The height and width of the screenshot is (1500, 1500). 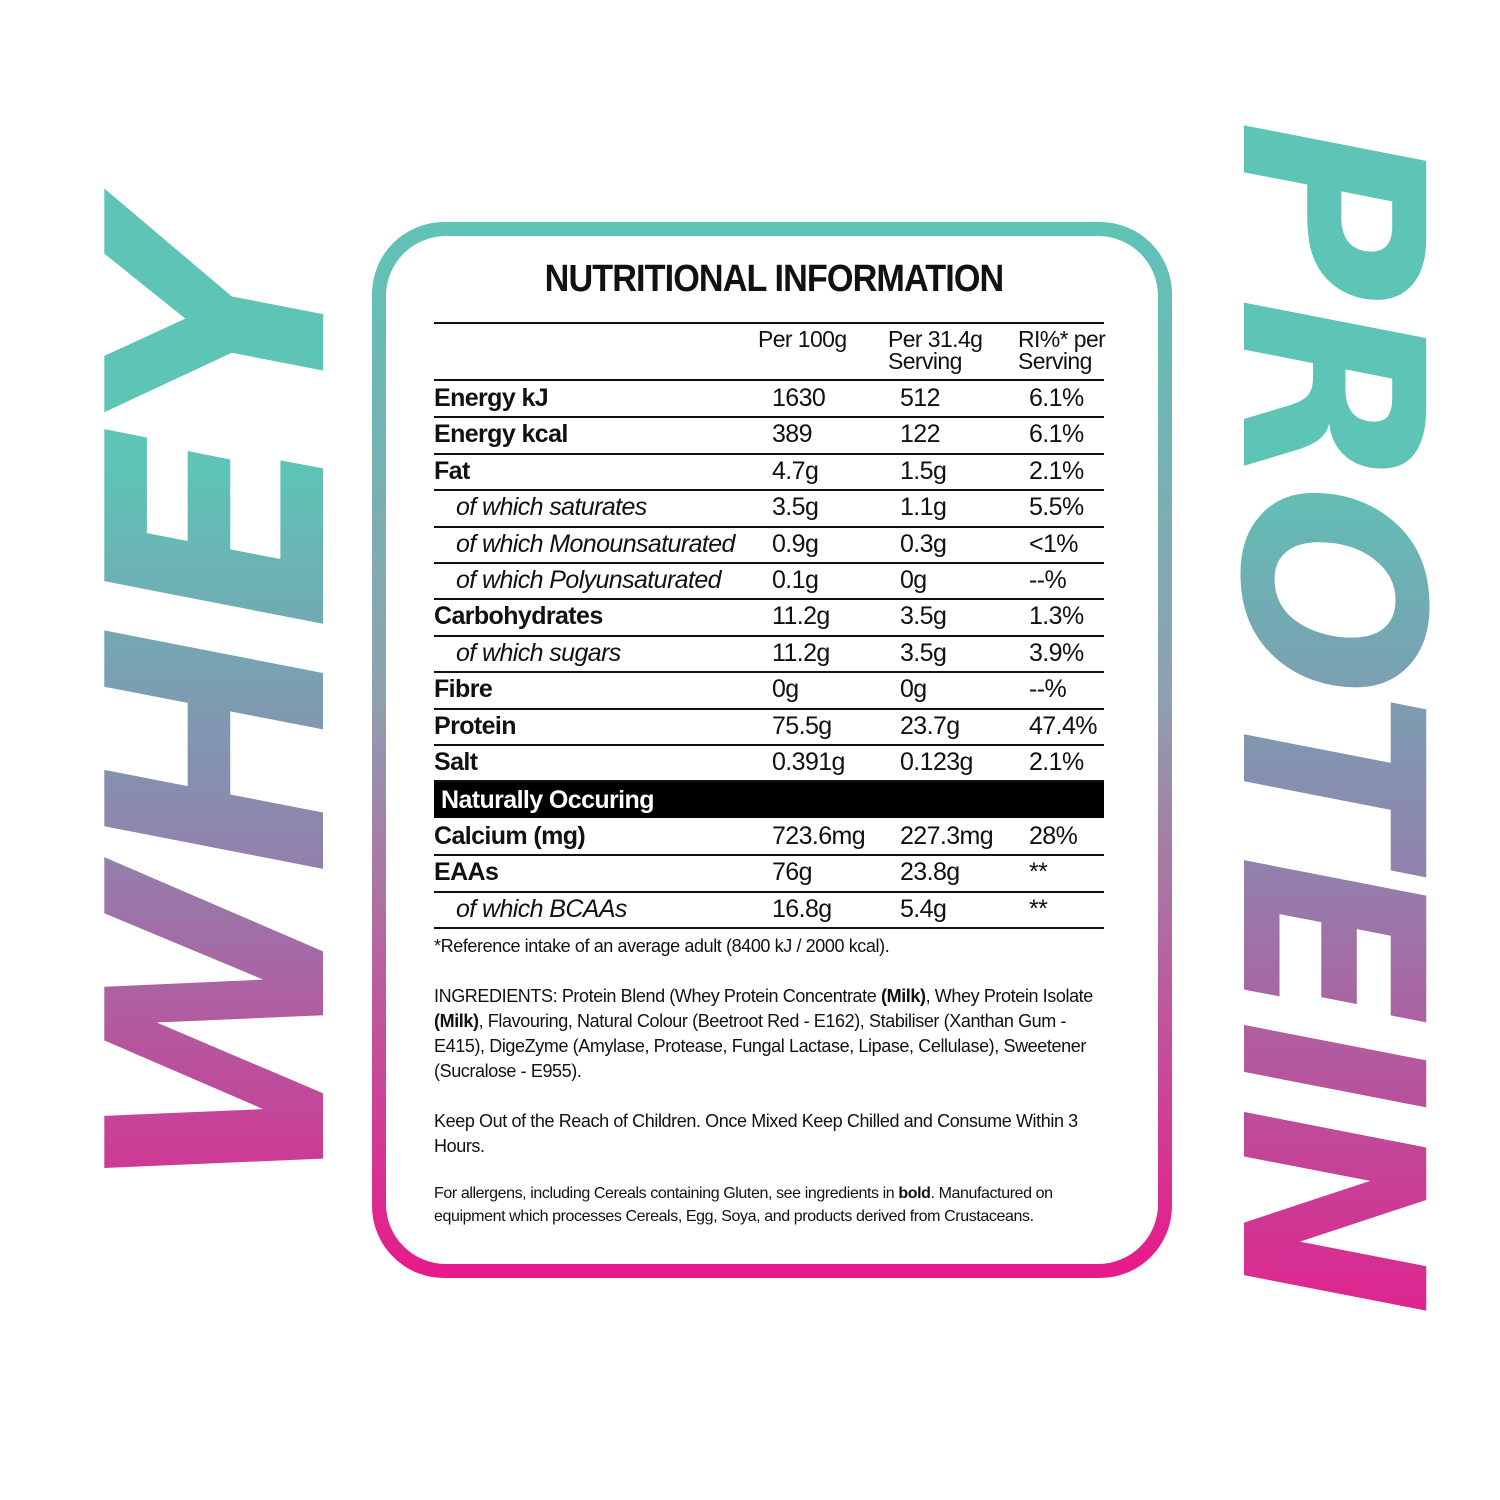 What do you see at coordinates (1063, 725) in the screenshot?
I see `row-ri: 47.4%` at bounding box center [1063, 725].